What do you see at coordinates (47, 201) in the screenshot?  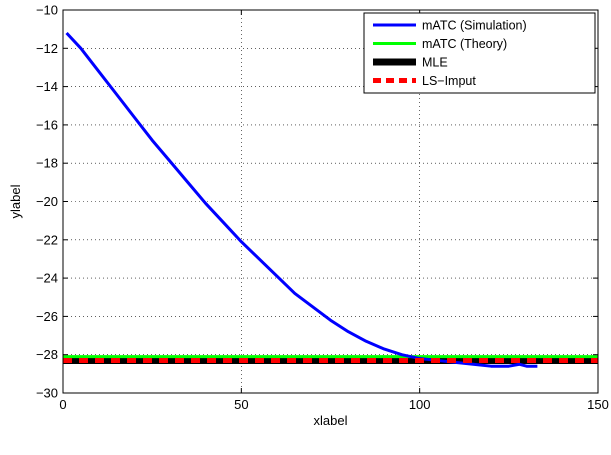 I see `y-tick-label: −20` at bounding box center [47, 201].